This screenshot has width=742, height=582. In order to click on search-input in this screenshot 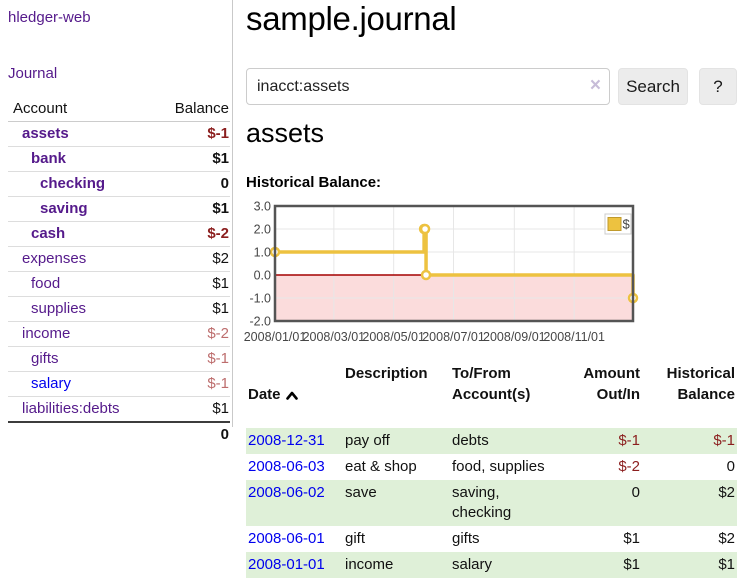, I will do `click(428, 86)`.